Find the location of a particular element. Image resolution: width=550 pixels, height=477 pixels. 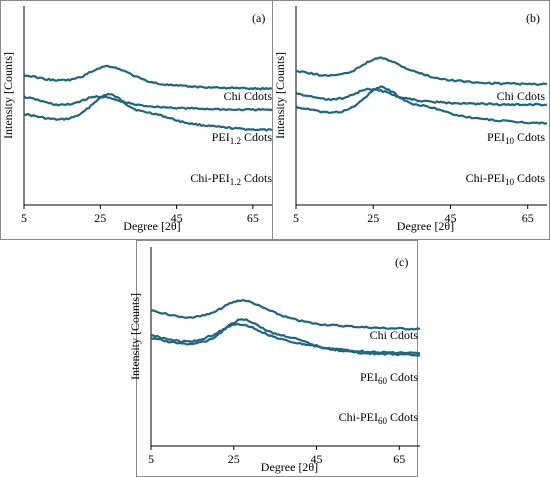

series-label: PEI60 Cdots is located at coordinates (389, 378).